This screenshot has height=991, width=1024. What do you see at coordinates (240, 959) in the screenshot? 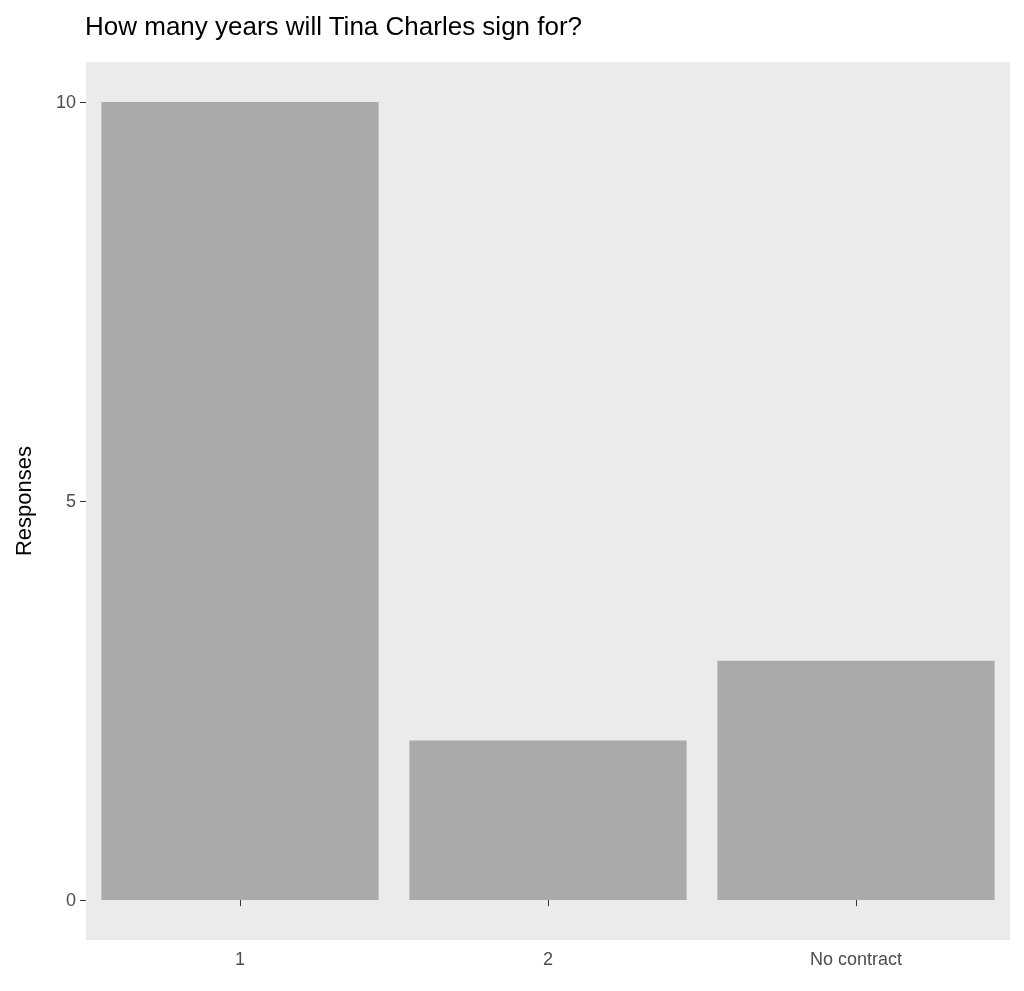
I see `x-tick-label: 1` at bounding box center [240, 959].